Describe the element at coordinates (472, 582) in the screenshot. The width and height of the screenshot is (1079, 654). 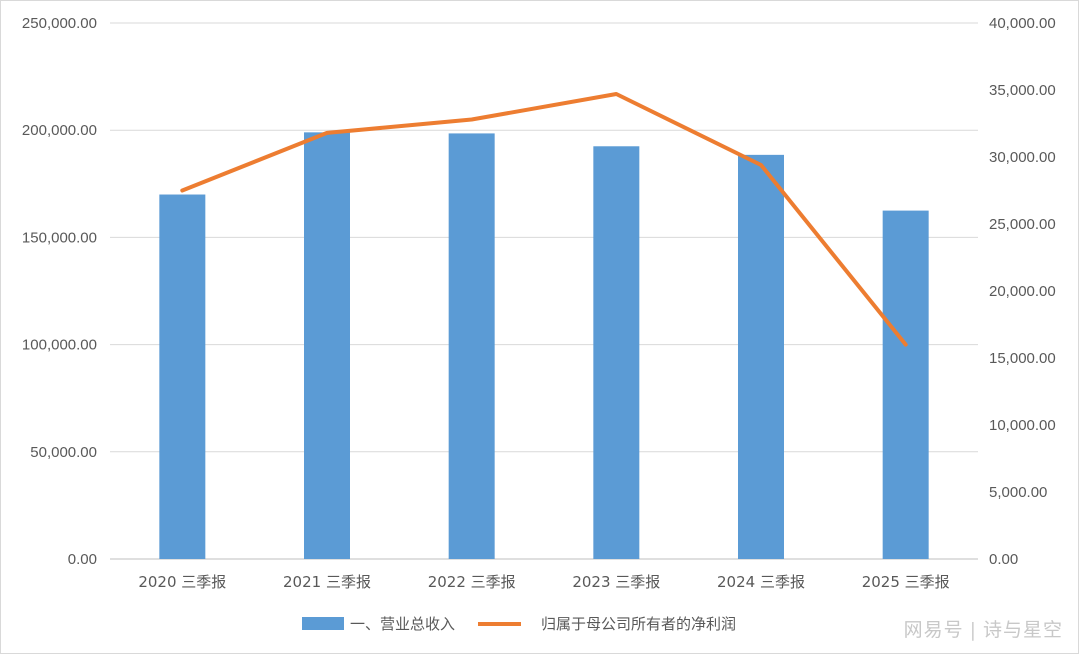
I see `category-label: 2022 三季报` at that location.